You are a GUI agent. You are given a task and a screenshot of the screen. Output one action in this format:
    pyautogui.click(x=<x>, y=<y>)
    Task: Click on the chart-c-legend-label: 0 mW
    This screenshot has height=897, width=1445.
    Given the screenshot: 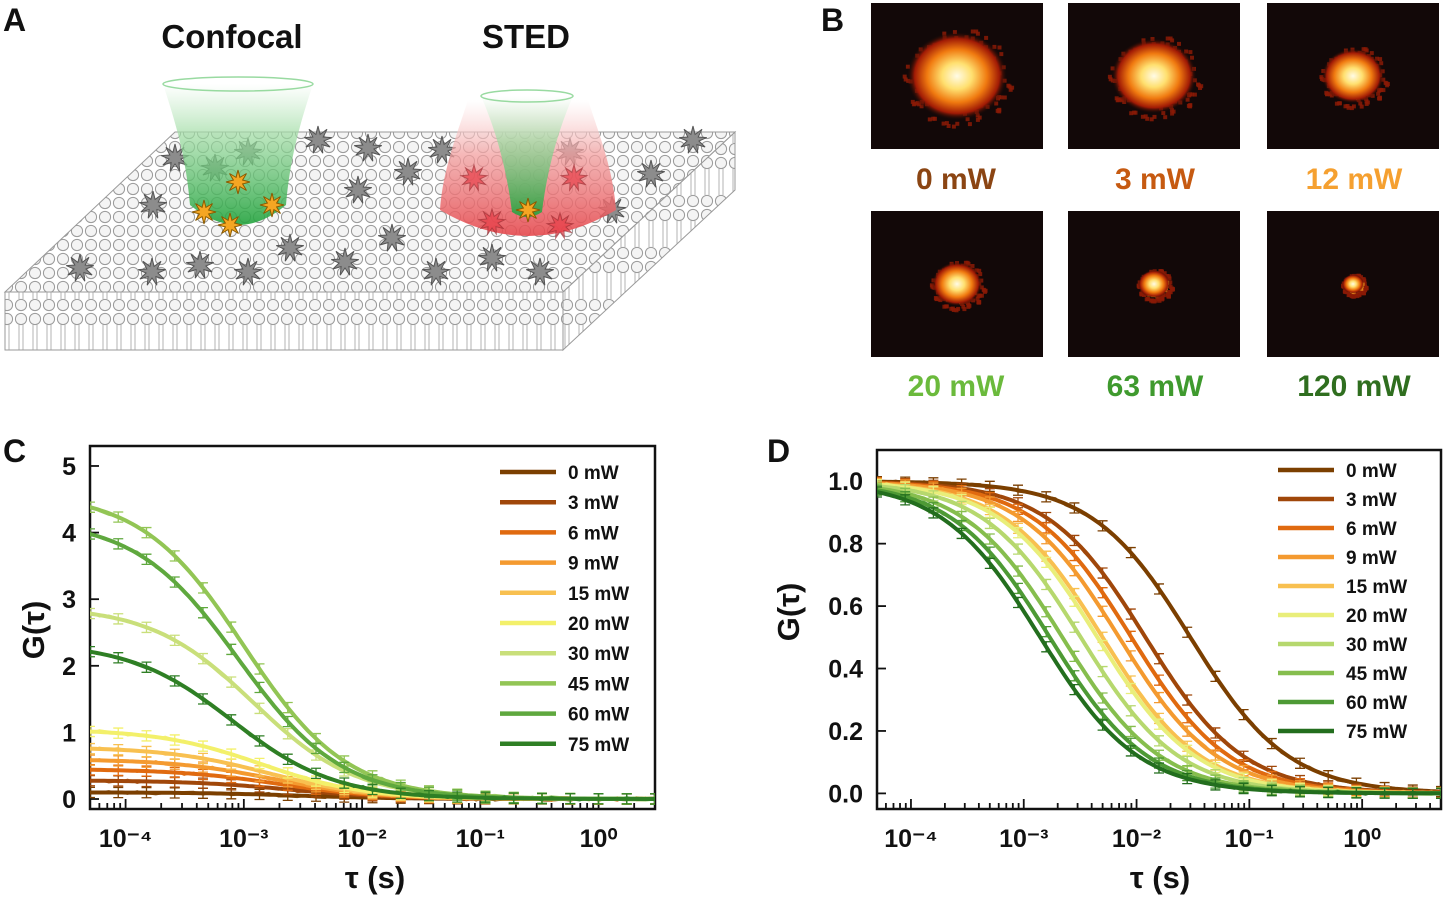 What is the action you would take?
    pyautogui.click(x=593, y=473)
    